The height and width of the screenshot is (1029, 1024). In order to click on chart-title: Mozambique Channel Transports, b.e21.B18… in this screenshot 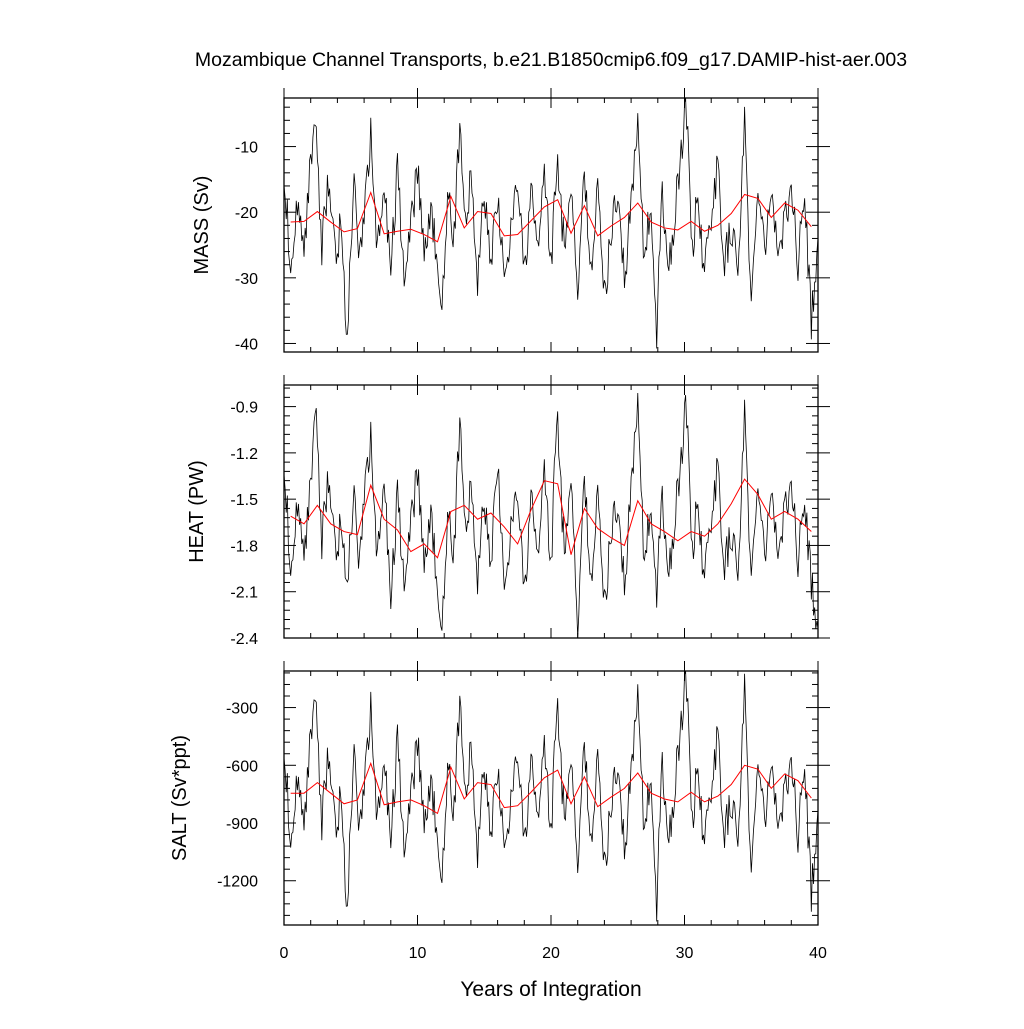, I will do `click(551, 60)`.